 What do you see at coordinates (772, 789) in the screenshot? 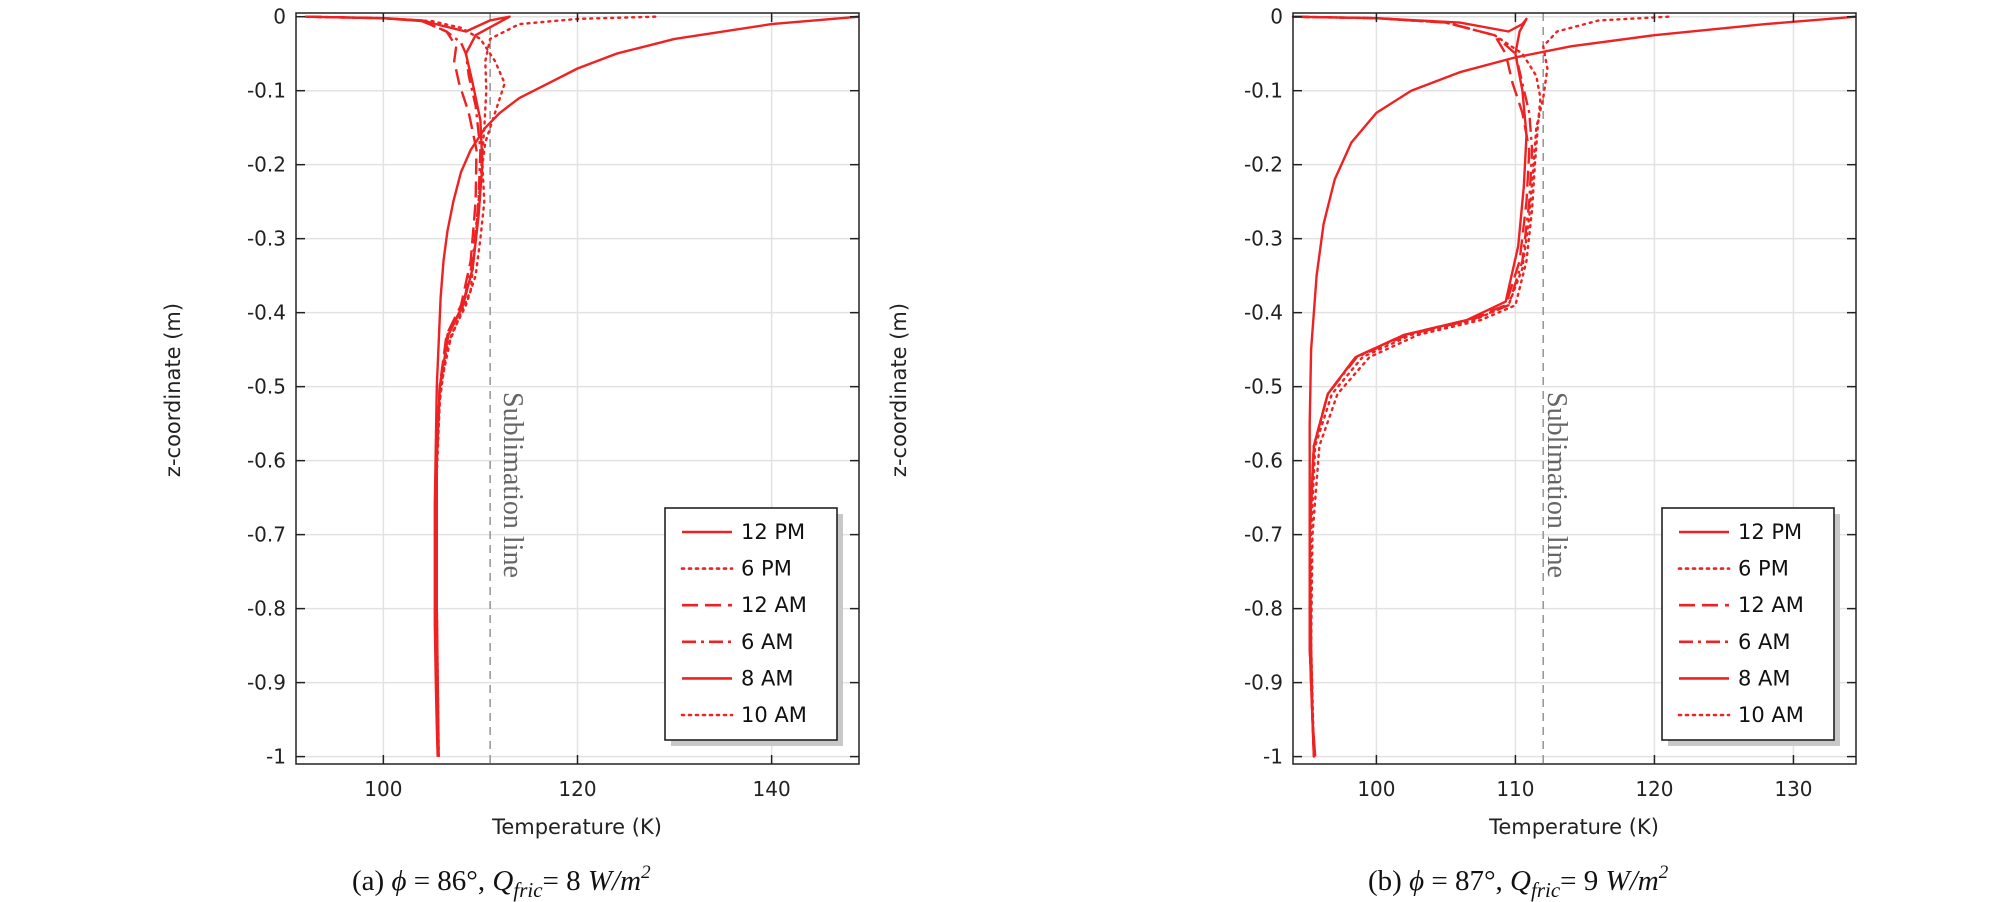
I see `x-tick-label: 140` at bounding box center [772, 789].